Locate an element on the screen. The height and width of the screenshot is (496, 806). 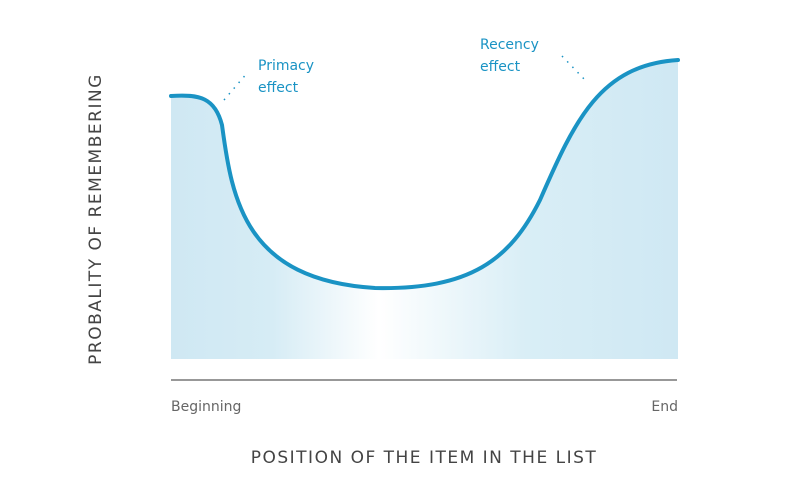
annotation-line: Primacy is located at coordinates (286, 66).